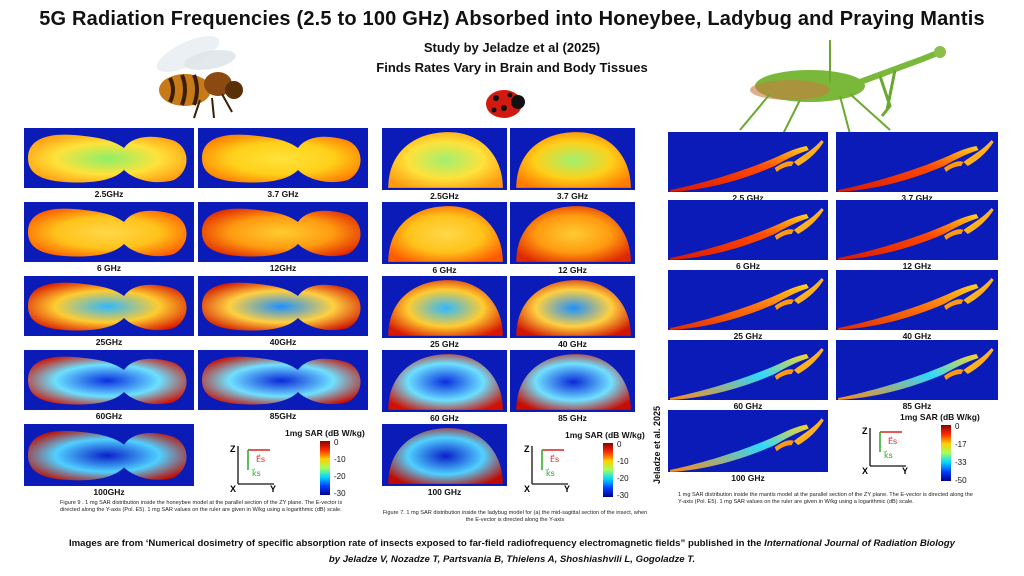 This screenshot has height=576, width=1024. What do you see at coordinates (957, 426) in the screenshot?
I see `mantis-cb-tick: 0` at bounding box center [957, 426].